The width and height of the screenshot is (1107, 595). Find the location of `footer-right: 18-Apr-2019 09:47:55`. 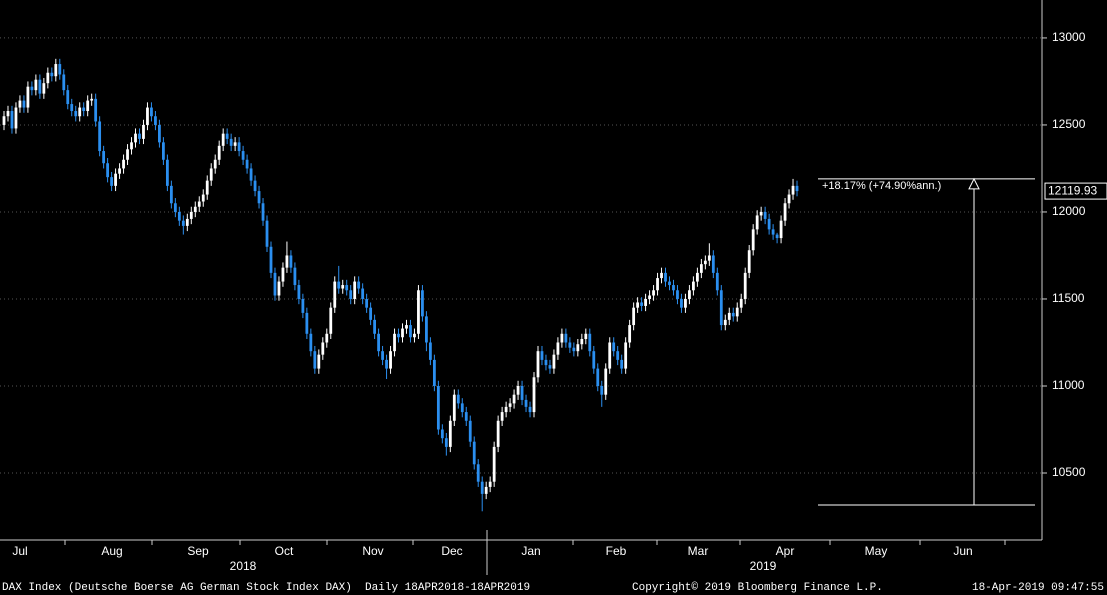

footer-right: 18-Apr-2019 09:47:55 is located at coordinates (1038, 588).